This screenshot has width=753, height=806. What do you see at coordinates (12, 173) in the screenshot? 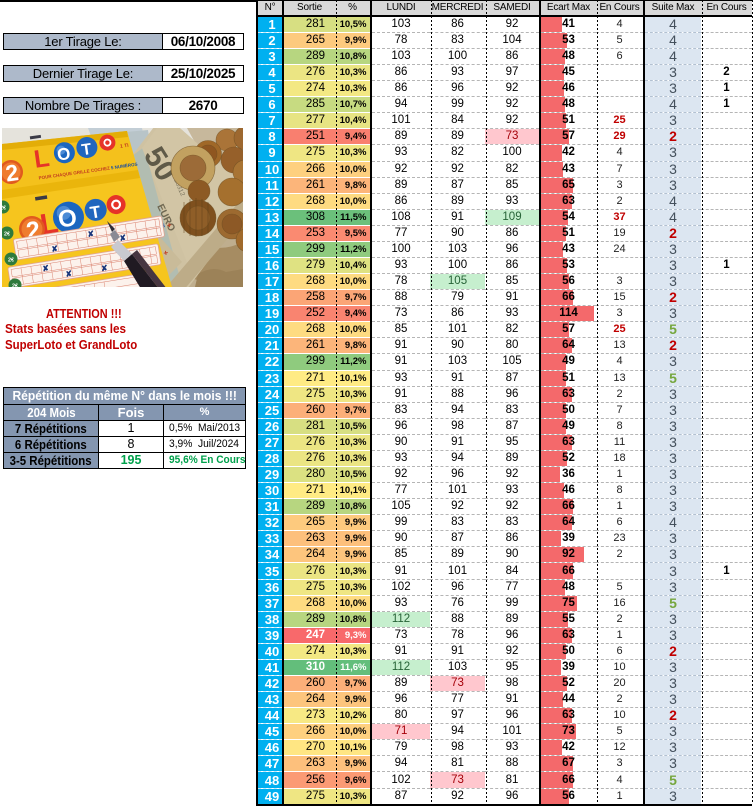
I see `svg-text: 2` at bounding box center [12, 173].